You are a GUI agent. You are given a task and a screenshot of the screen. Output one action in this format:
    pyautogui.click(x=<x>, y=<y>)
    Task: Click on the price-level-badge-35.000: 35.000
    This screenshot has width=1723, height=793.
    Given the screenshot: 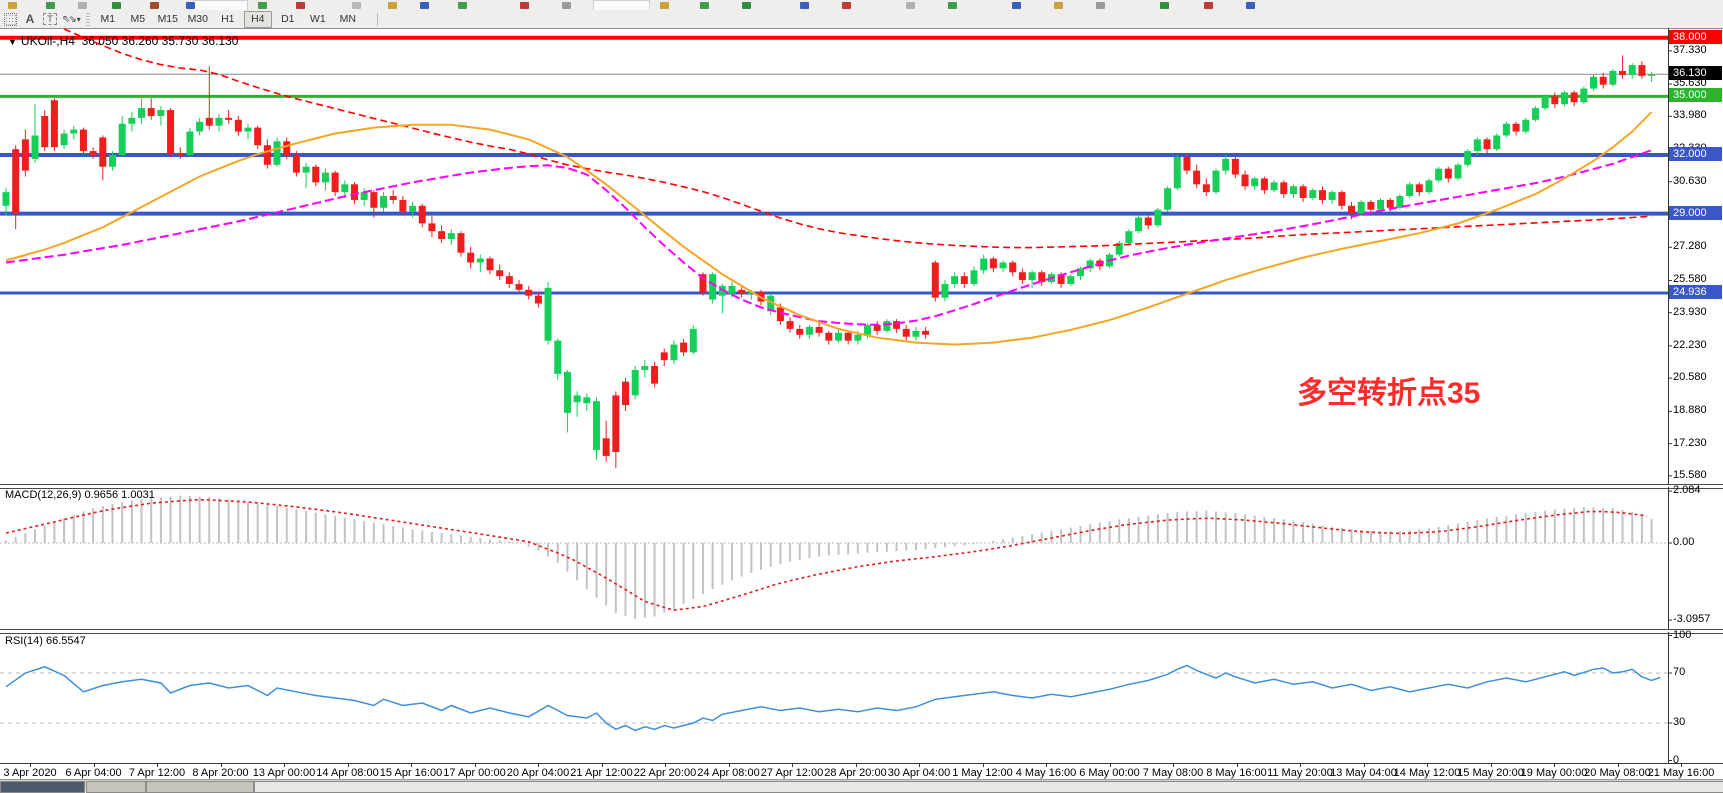 What is the action you would take?
    pyautogui.click(x=1695, y=95)
    